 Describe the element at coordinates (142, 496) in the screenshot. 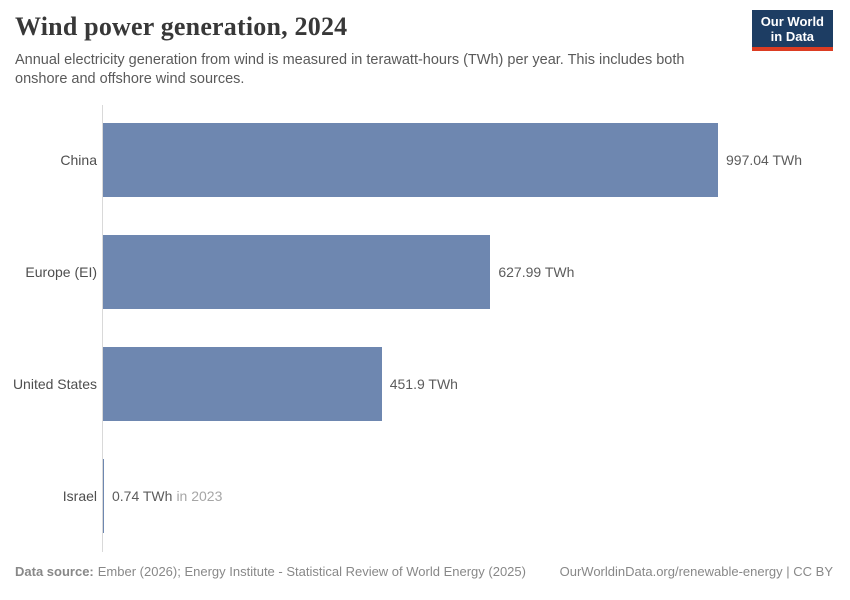

I see `value-label: 0.74 TWh` at that location.